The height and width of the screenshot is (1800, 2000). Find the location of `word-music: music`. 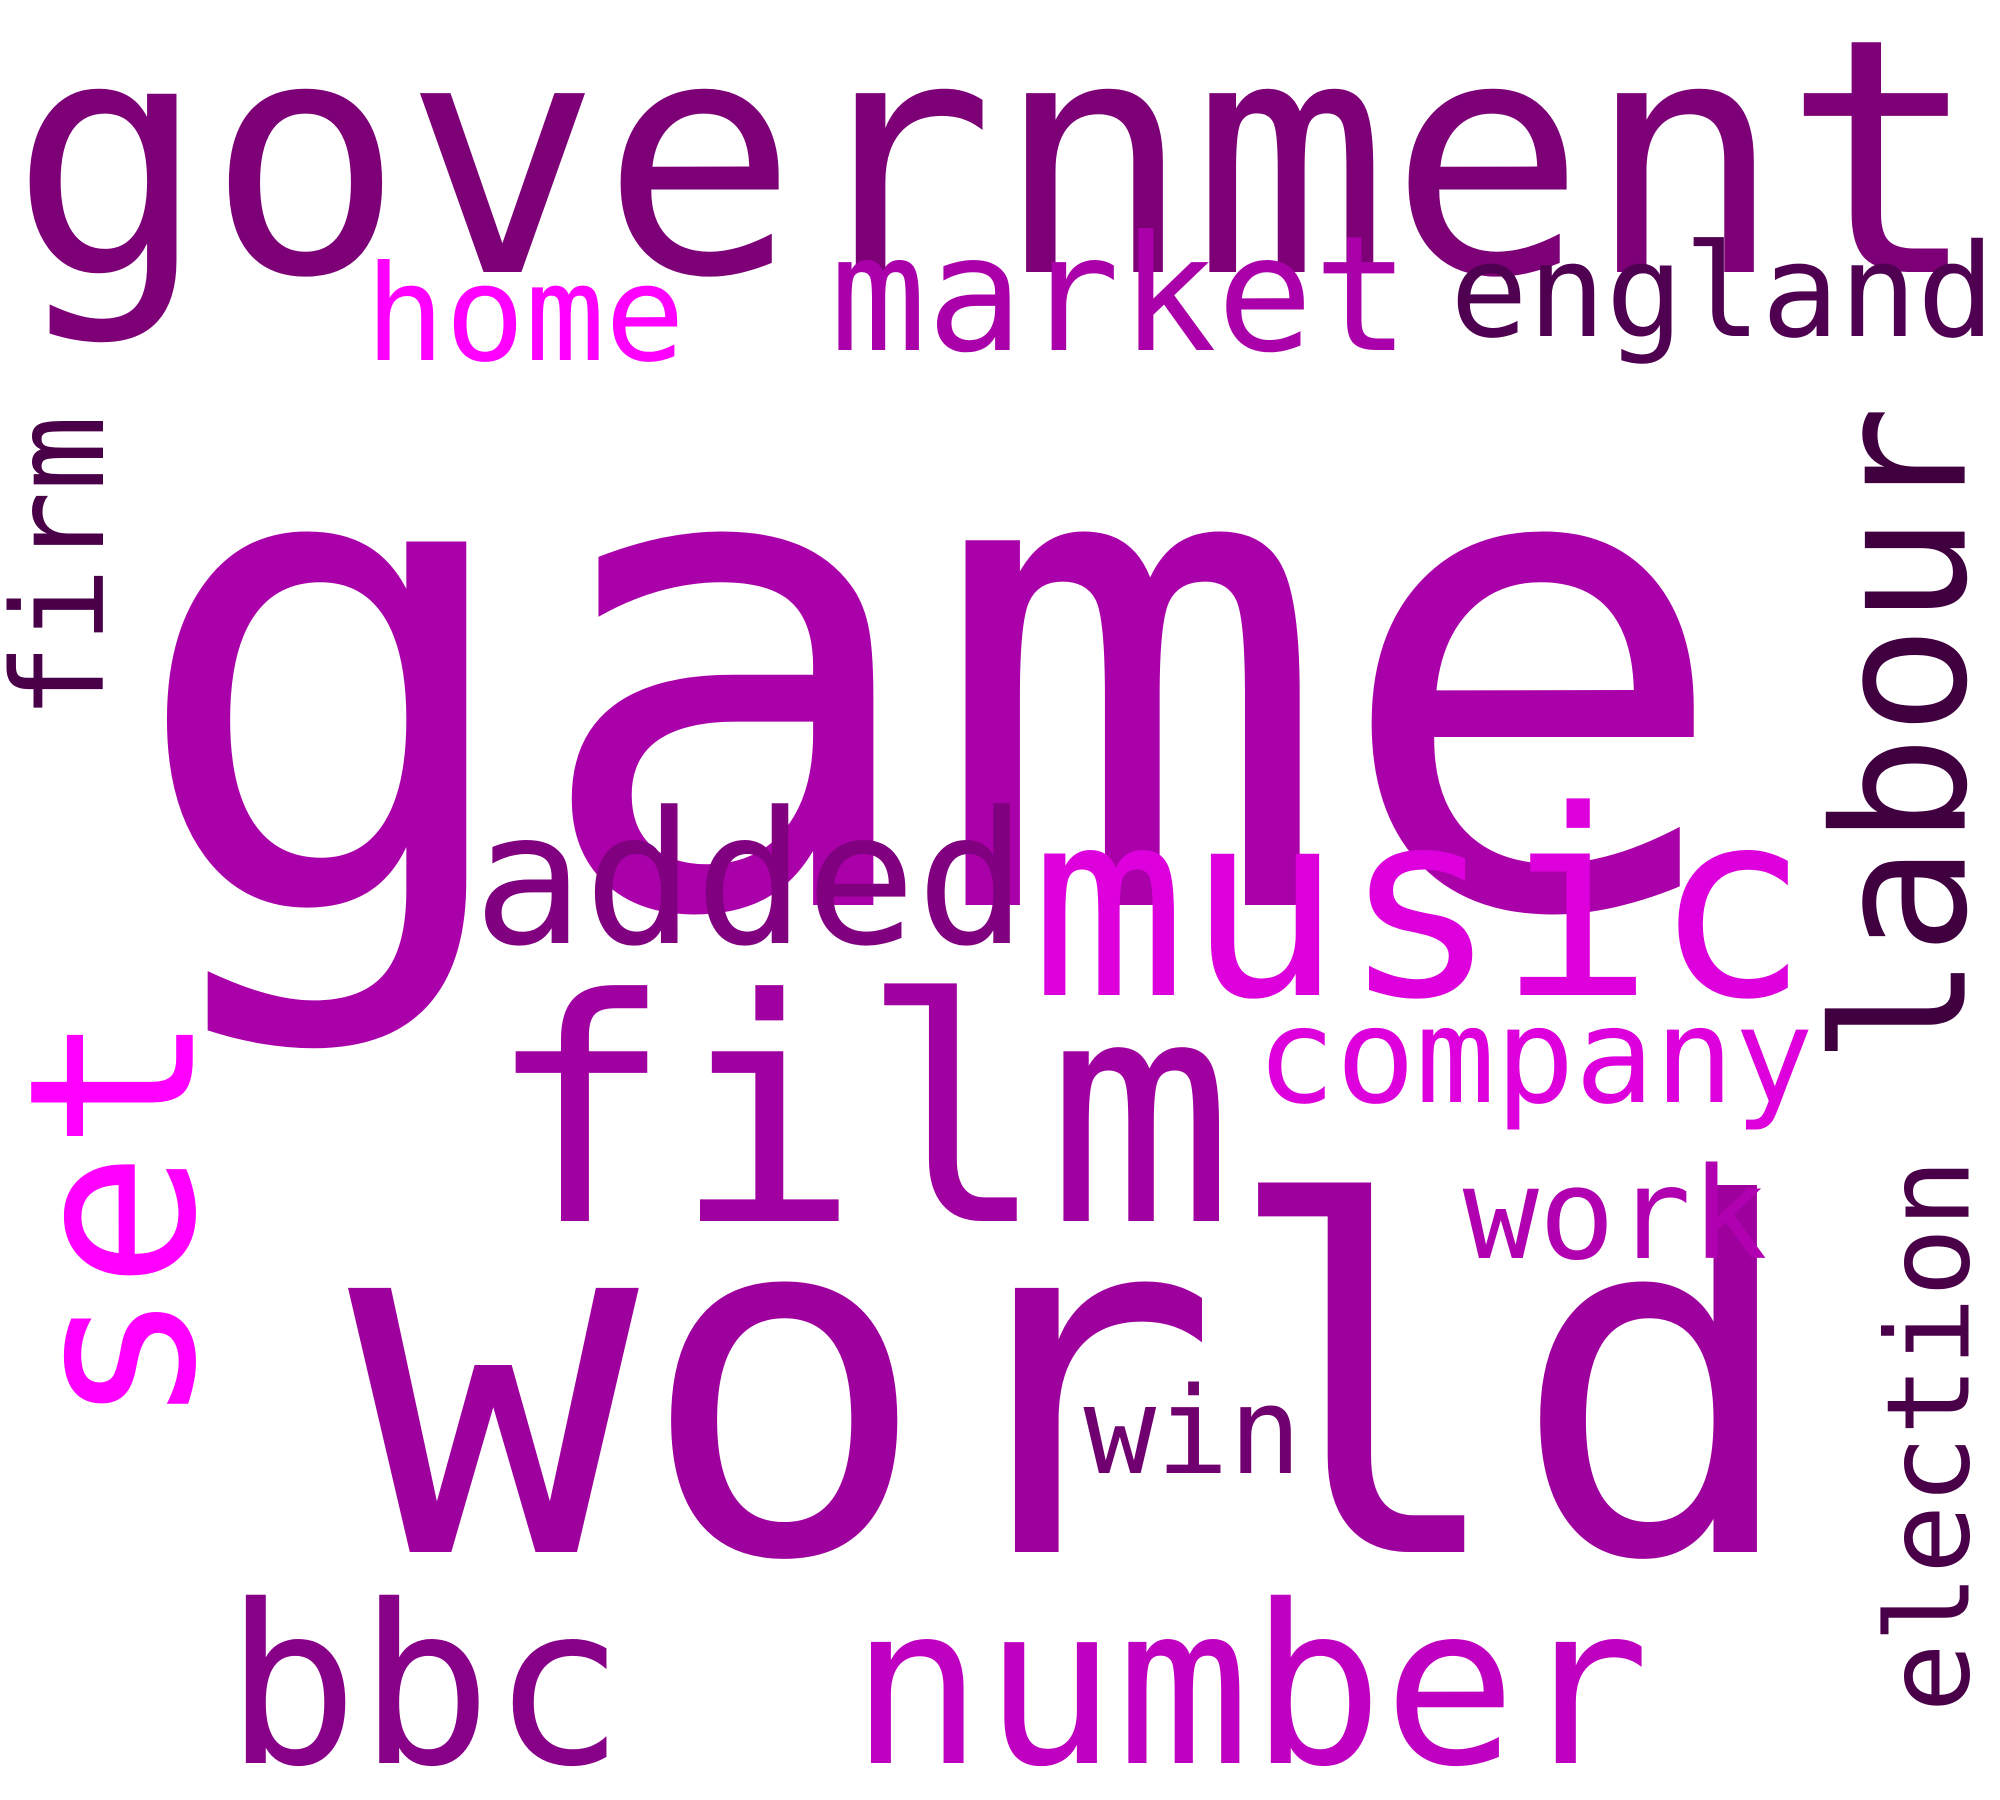

word-music: music is located at coordinates (1420, 907).